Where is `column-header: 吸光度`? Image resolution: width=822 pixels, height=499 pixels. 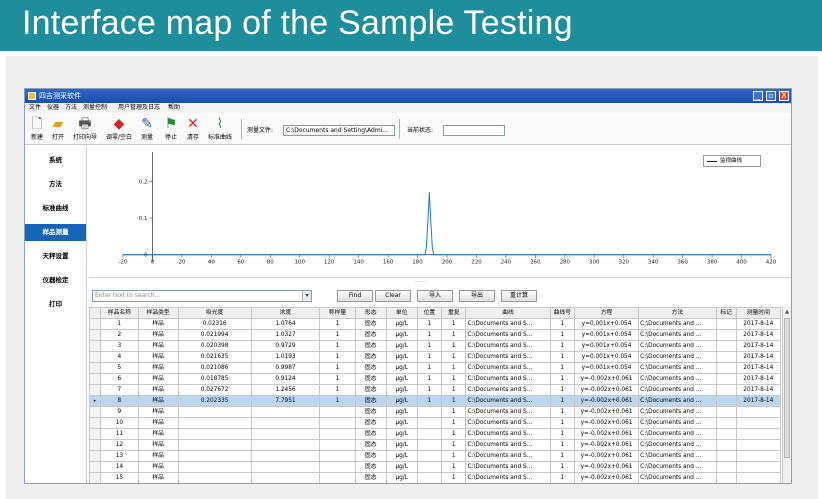 column-header: 吸光度 is located at coordinates (214, 313).